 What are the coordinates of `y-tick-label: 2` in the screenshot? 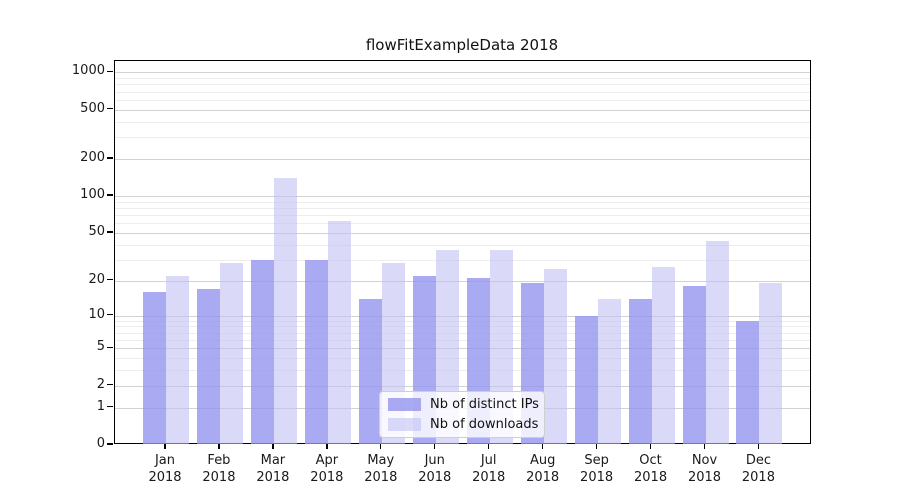 It's located at (100, 384).